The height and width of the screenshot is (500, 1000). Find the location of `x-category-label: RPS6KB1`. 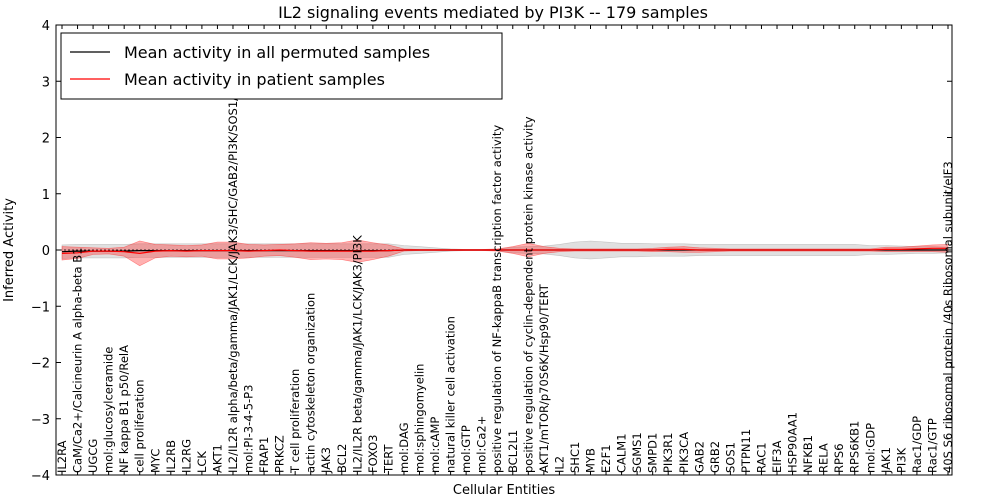

x-category-label: RPS6KB1 is located at coordinates (855, 447).